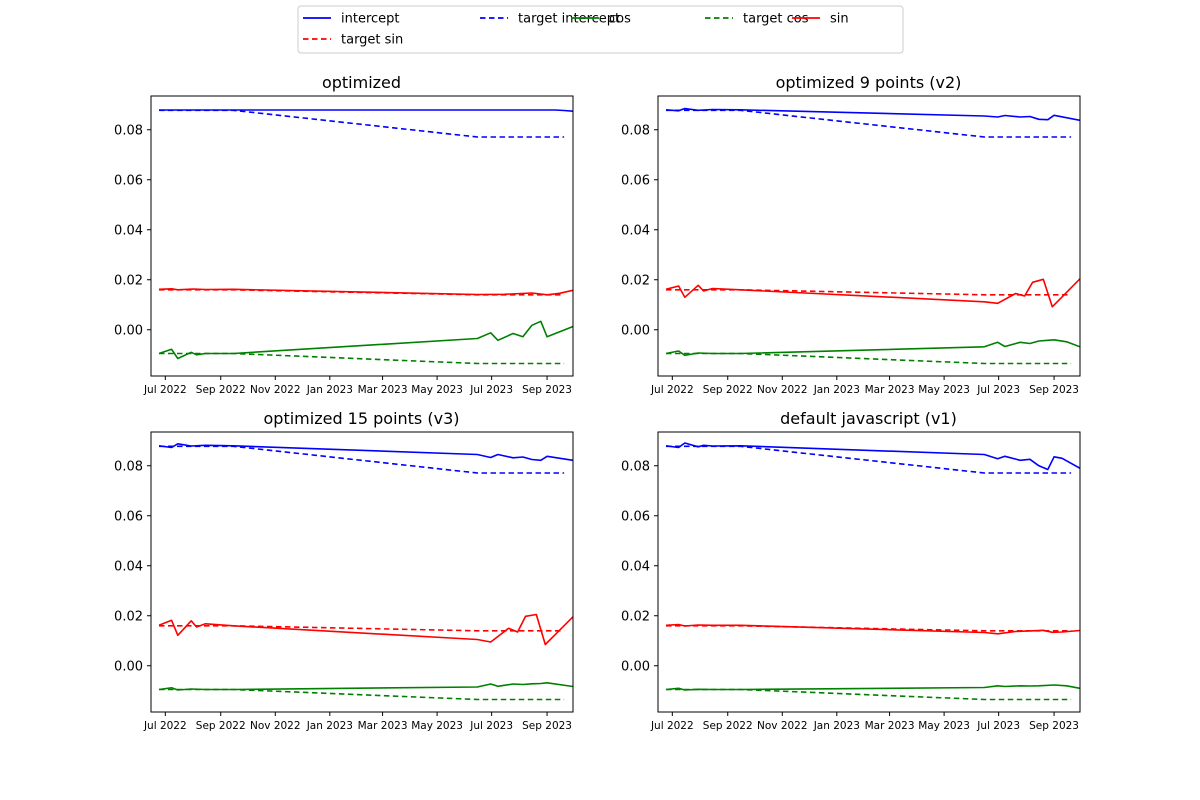  Describe the element at coordinates (601, 19) in the screenshot. I see `legend-item-cos: cos` at that location.